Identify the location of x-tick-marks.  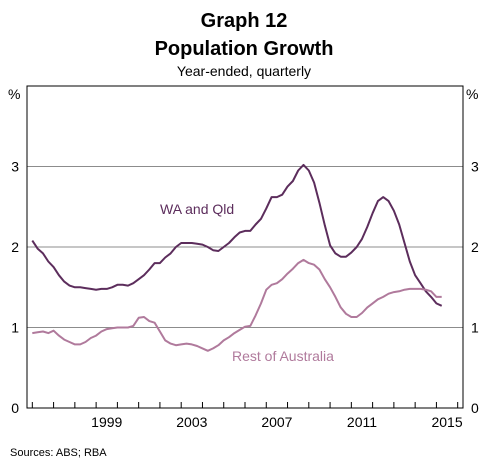
(245, 405).